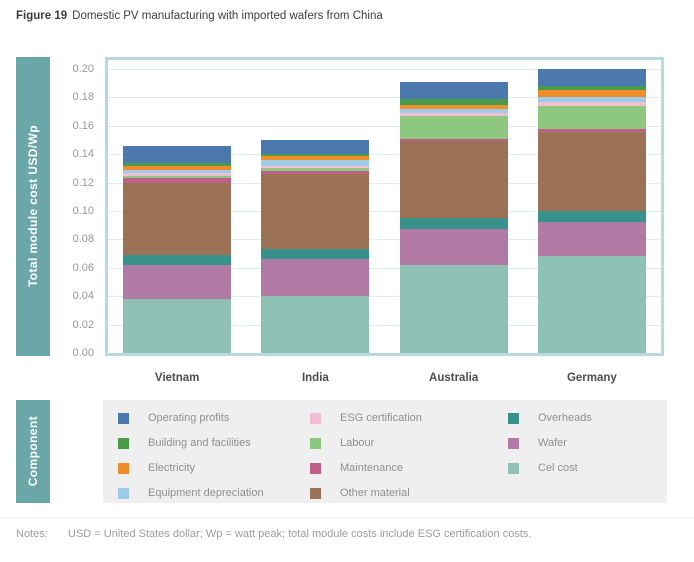 Image resolution: width=694 pixels, height=562 pixels. What do you see at coordinates (315, 468) in the screenshot?
I see `legend-swatch-maintenance` at bounding box center [315, 468].